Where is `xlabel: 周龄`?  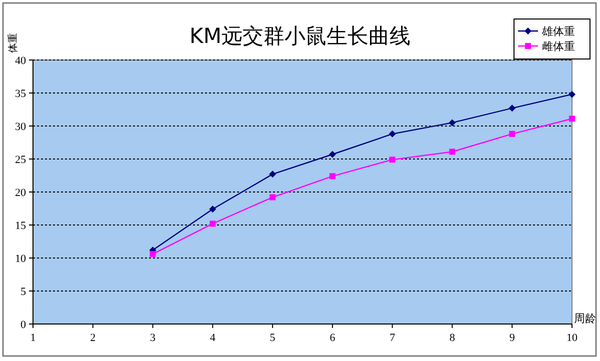 xlabel: 周龄 is located at coordinates (585, 318).